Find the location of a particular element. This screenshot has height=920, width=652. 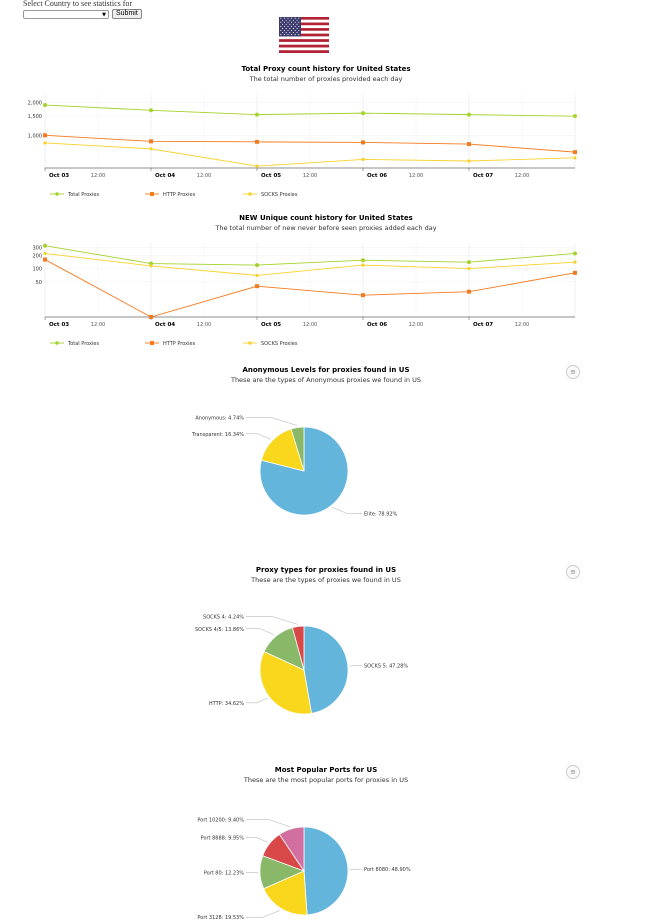

pie-label: Port 8888: 9.95% is located at coordinates (223, 839).